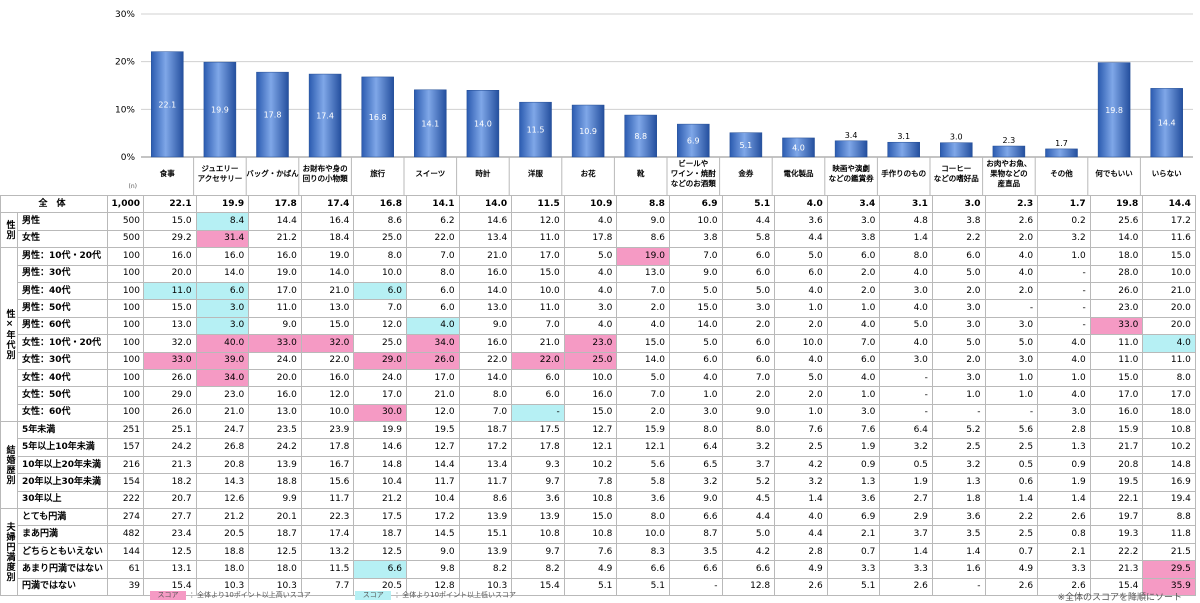 This screenshot has height=603, width=1200. What do you see at coordinates (906, 552) in the screenshot?
I see `value-cell: 1.4` at bounding box center [906, 552].